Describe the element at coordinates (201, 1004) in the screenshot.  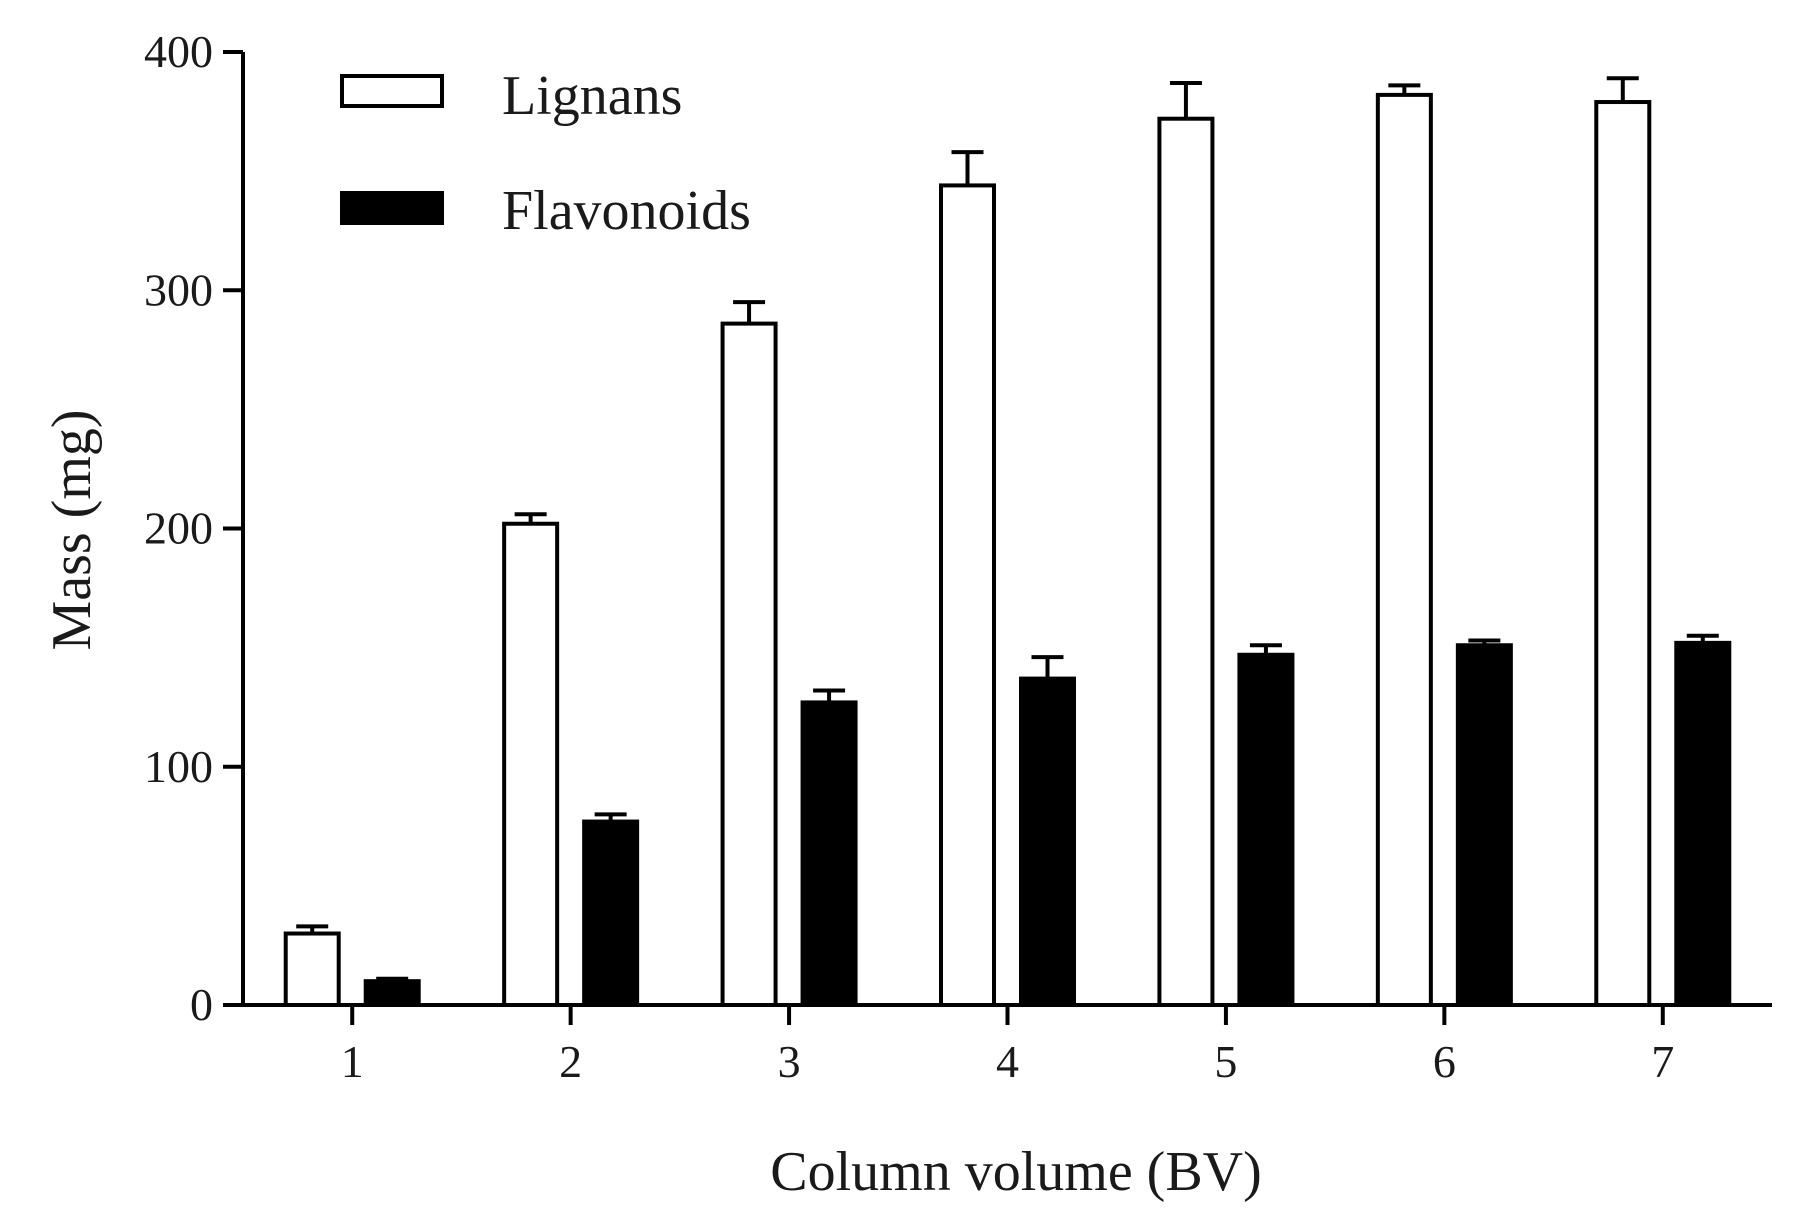
I see `y-tick-label: 0` at that location.